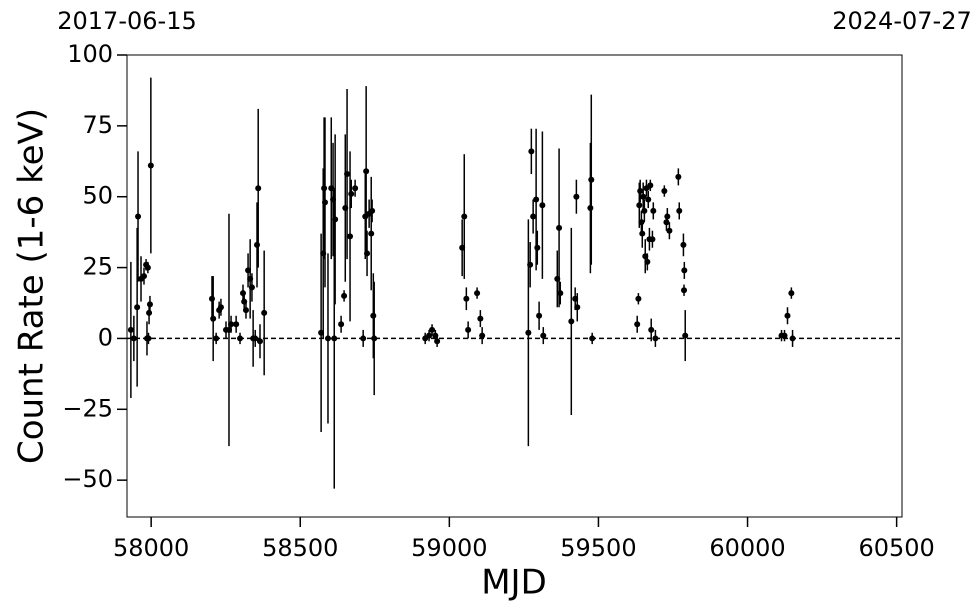  What do you see at coordinates (126, 21) in the screenshot?
I see `top-date-label: 2017-06-15` at bounding box center [126, 21].